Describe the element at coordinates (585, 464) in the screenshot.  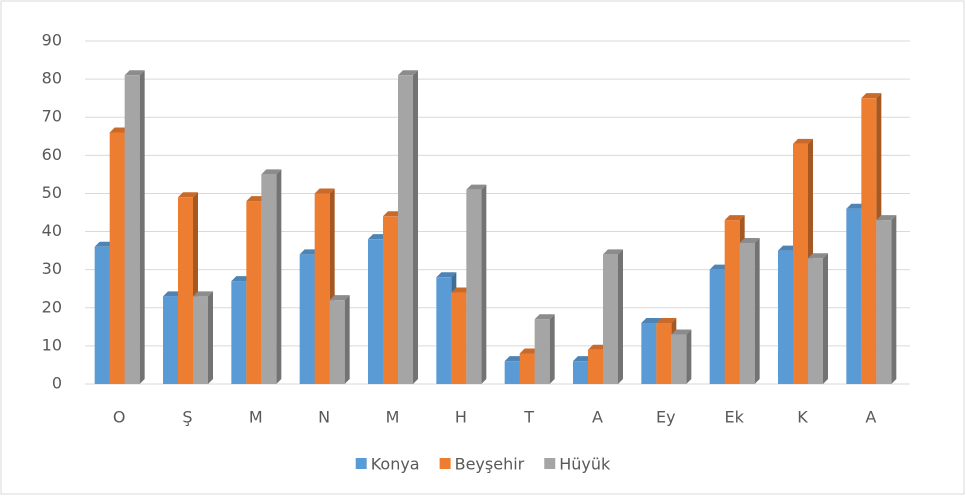
I see `legend-label: Hüyük` at that location.